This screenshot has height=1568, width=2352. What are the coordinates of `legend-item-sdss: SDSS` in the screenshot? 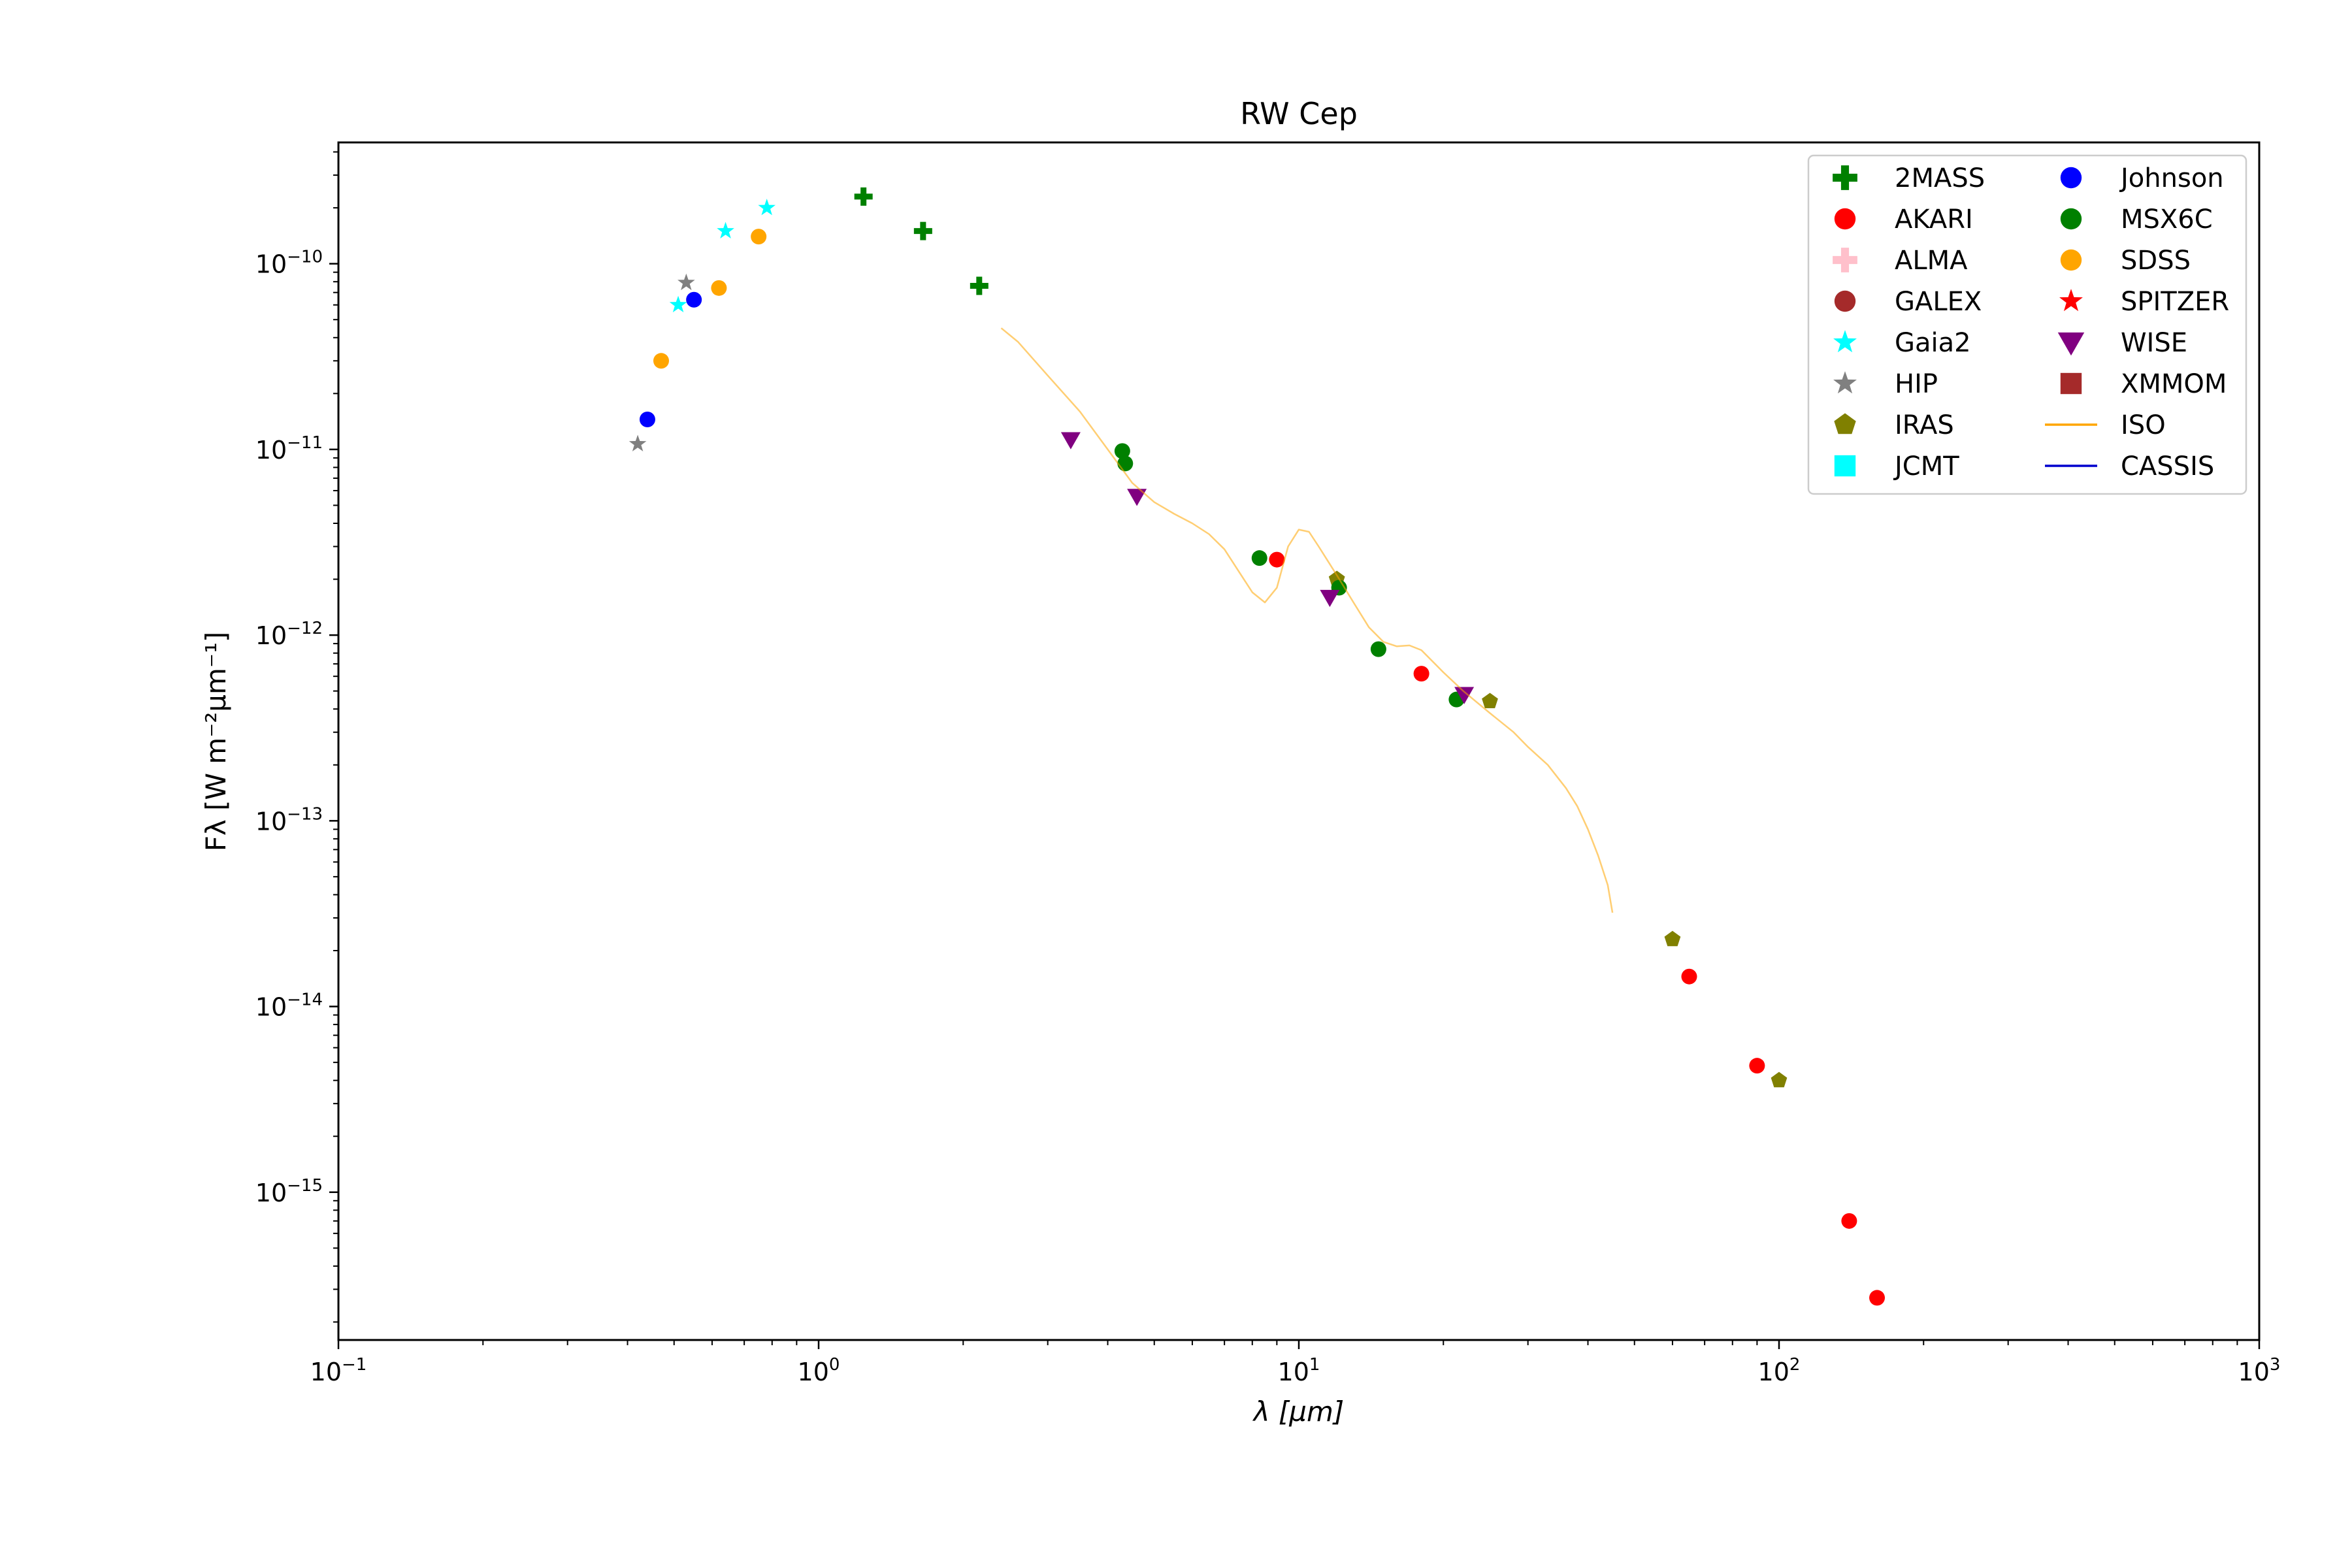 It's located at (2125, 261).